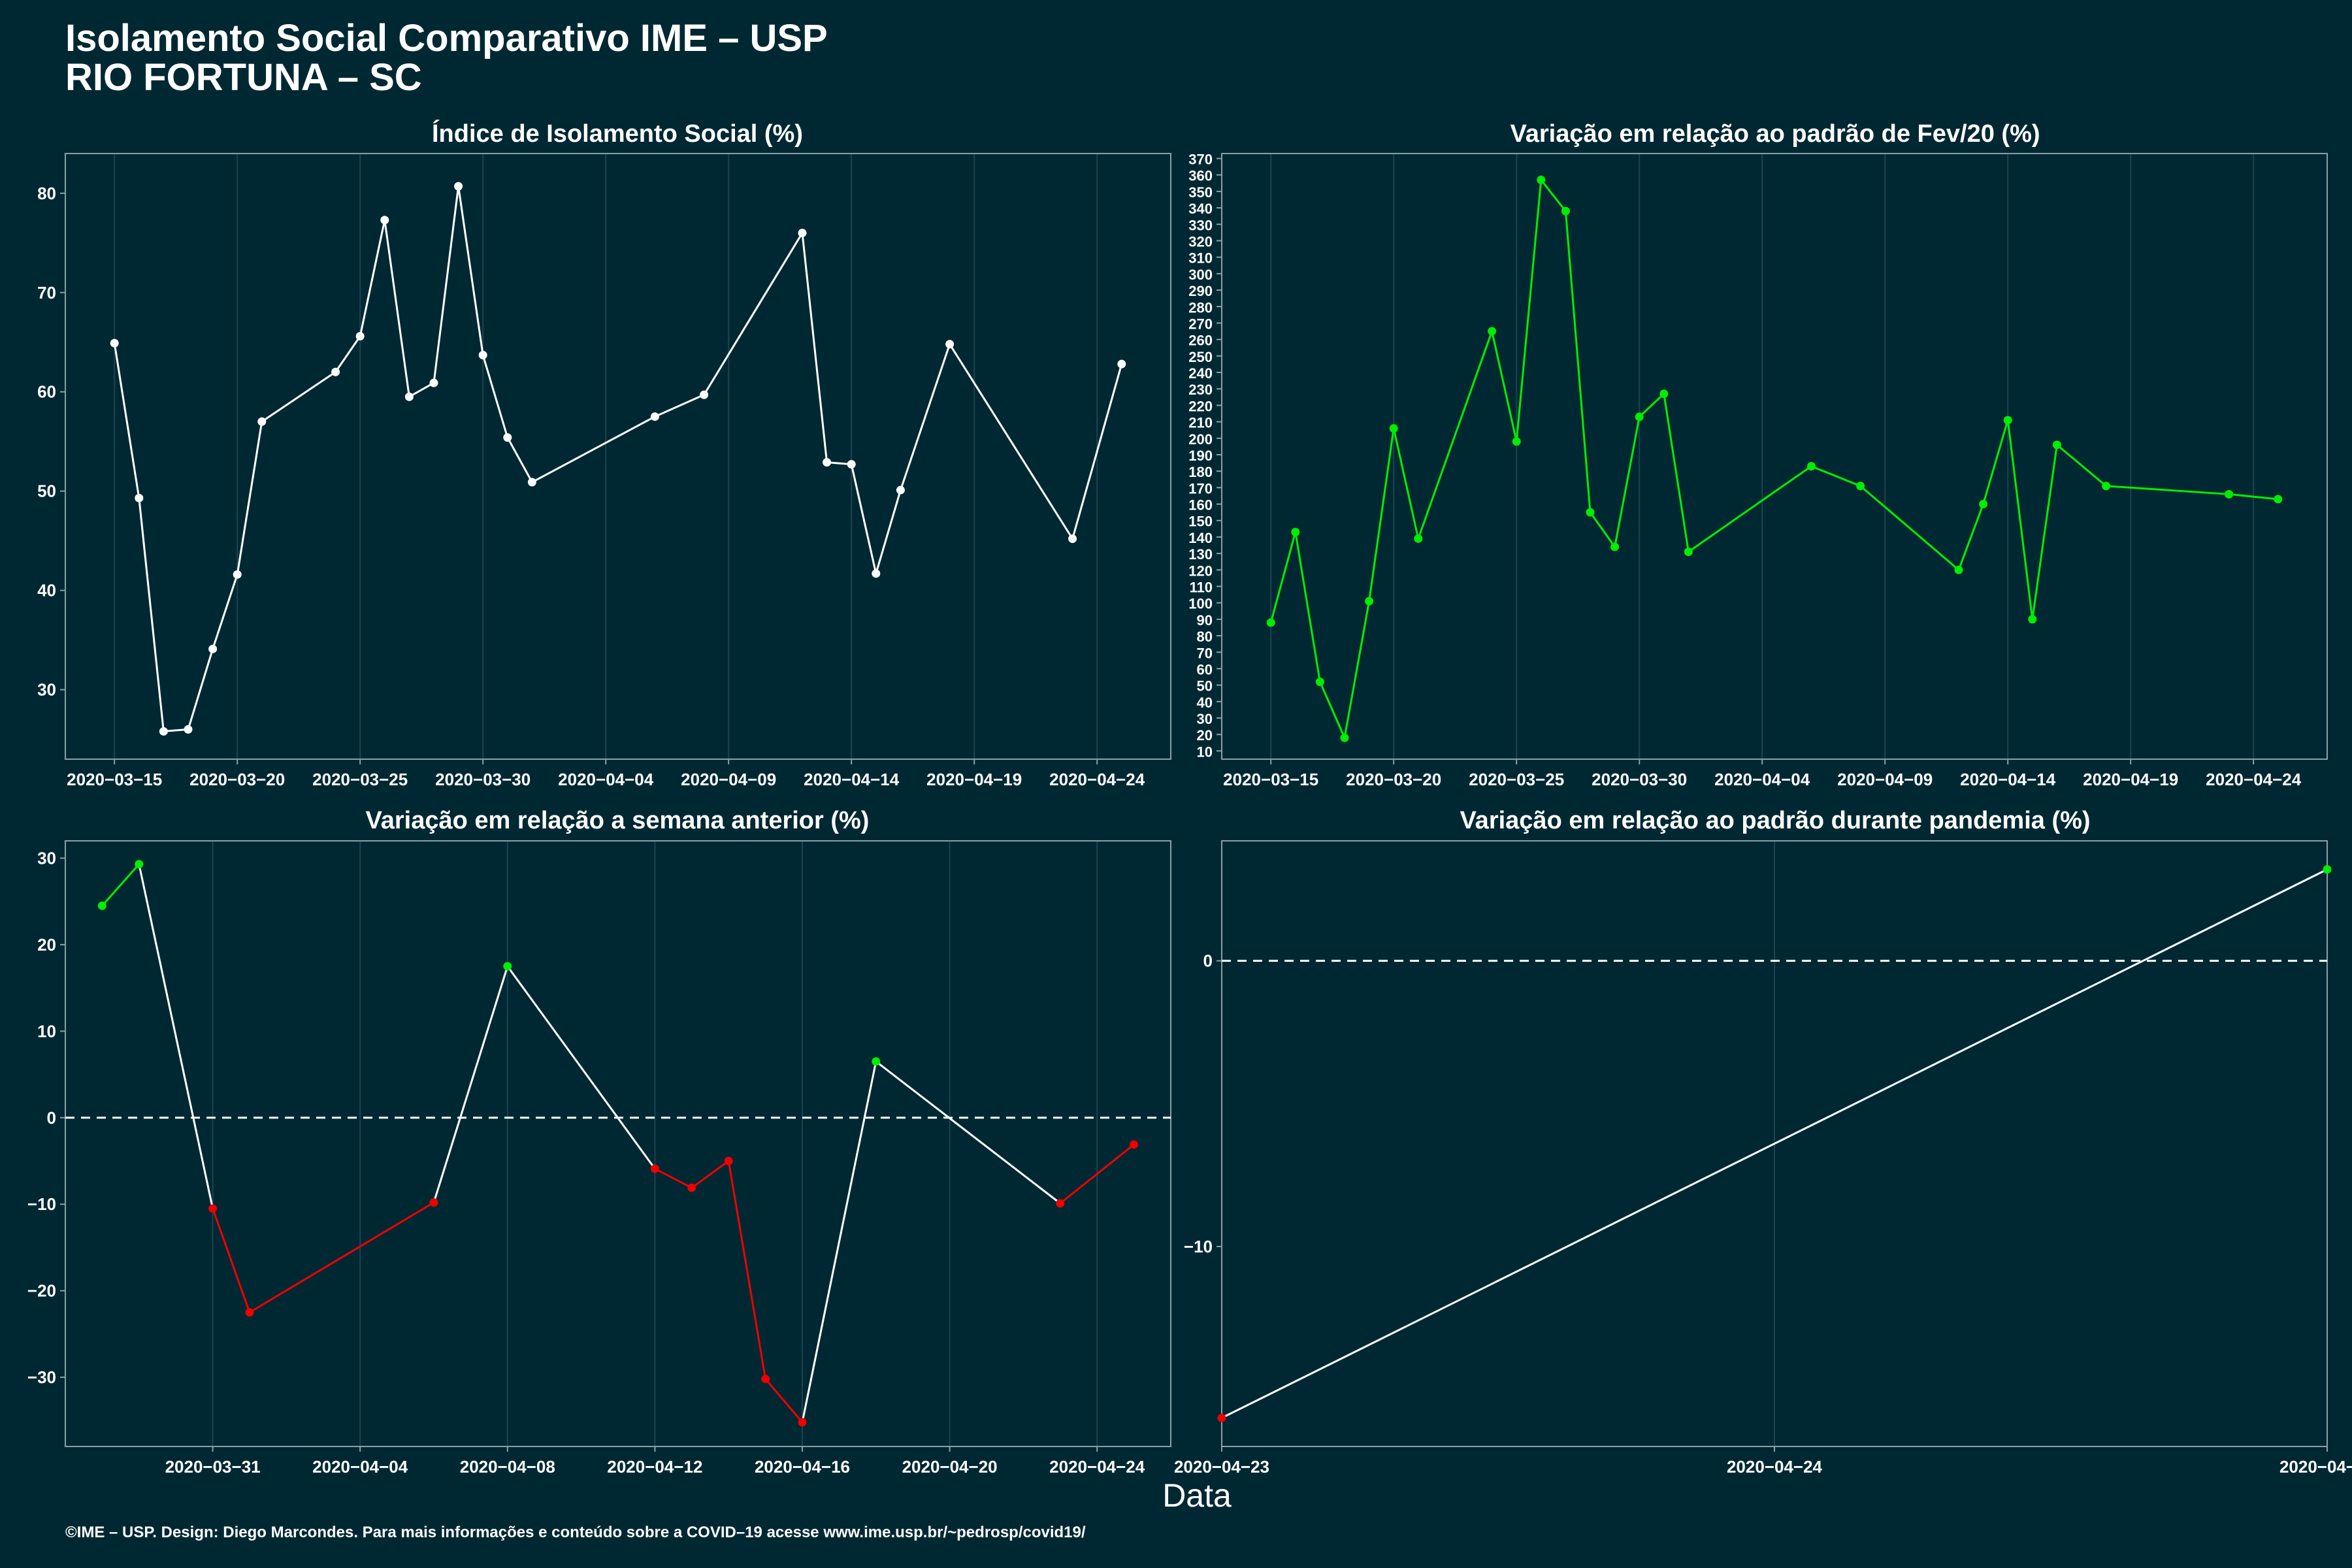 The height and width of the screenshot is (1568, 2352). I want to click on y-tick-label: 10, so click(46, 1031).